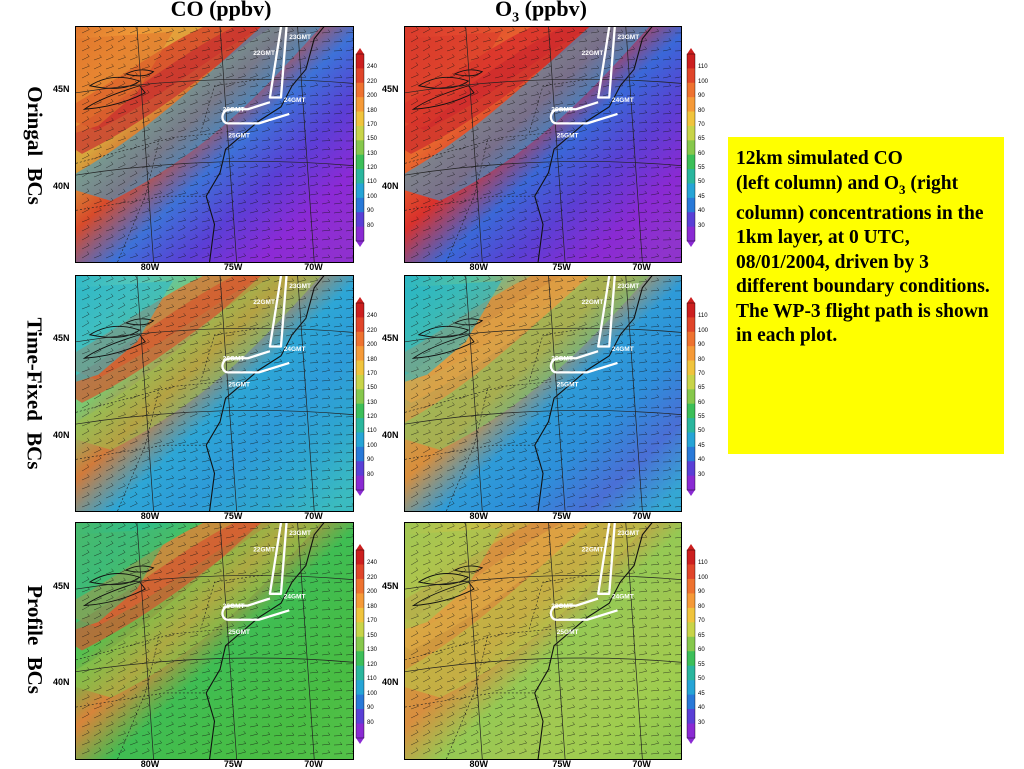 This screenshot has width=1024, height=769. Describe the element at coordinates (372, 577) in the screenshot. I see `colorbar-tick: 220` at that location.